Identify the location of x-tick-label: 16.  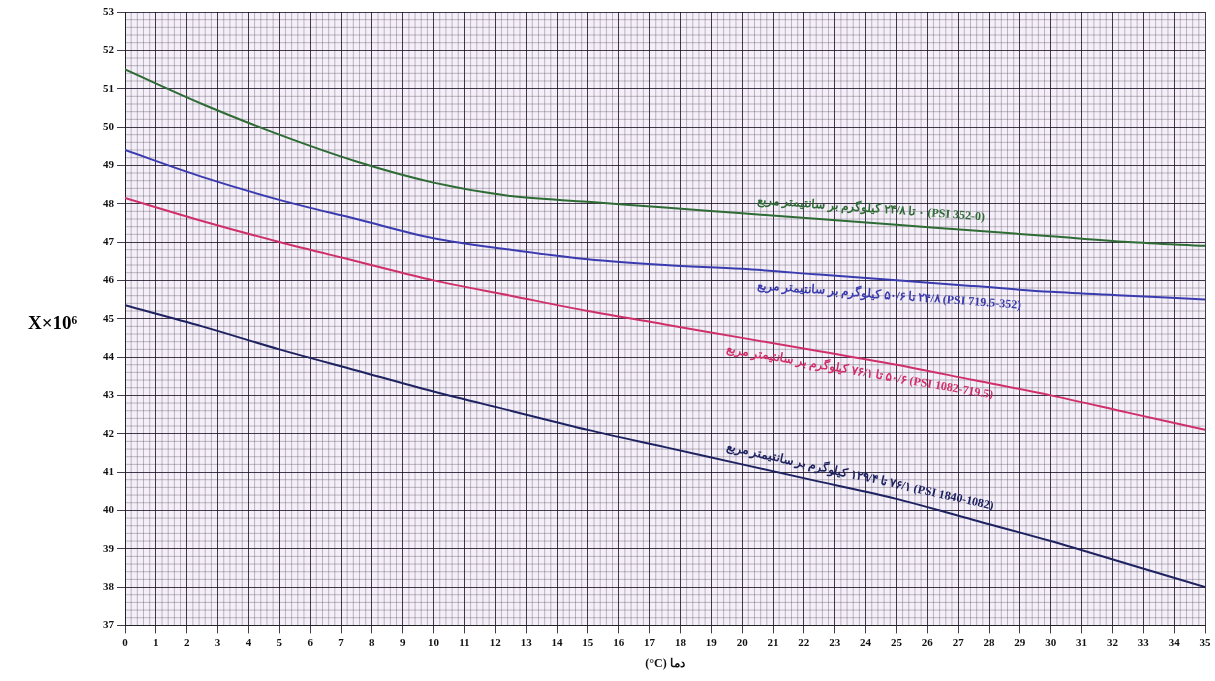
(619, 641).